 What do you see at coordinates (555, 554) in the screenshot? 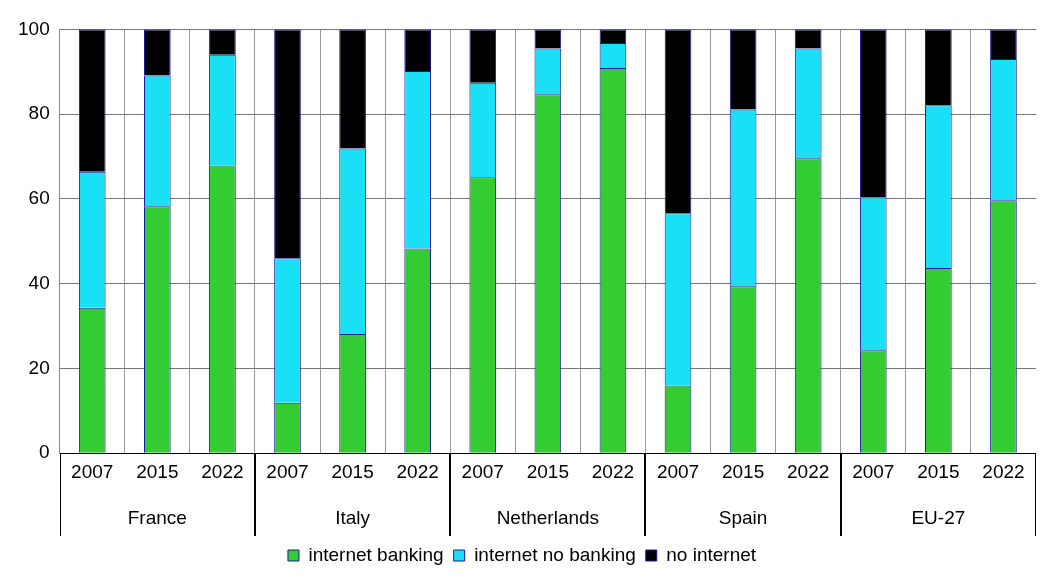
I see `legend-label: internet no banking` at bounding box center [555, 554].